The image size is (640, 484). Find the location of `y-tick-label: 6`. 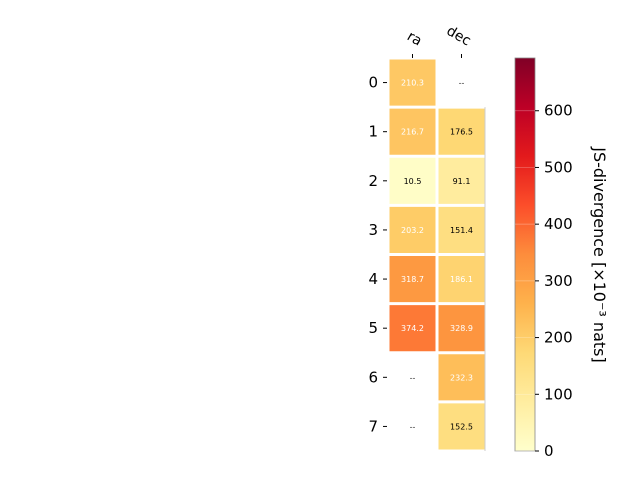

y-tick-label: 6 is located at coordinates (373, 377).